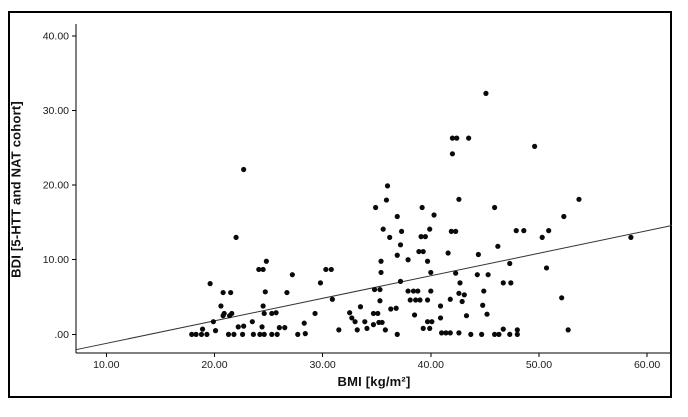  I want to click on y-tick-label: .00, so click(61, 335).